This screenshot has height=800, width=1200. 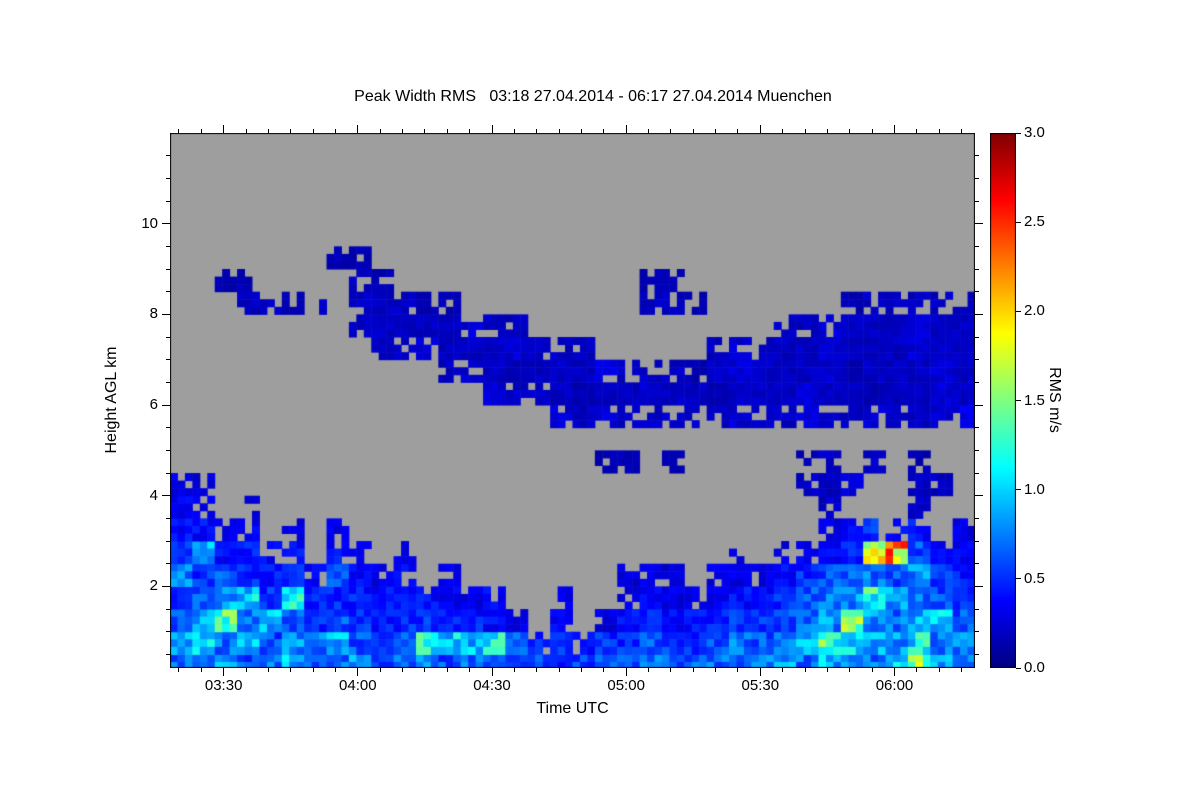 I want to click on x-tick-label: 05:00, so click(x=626, y=685).